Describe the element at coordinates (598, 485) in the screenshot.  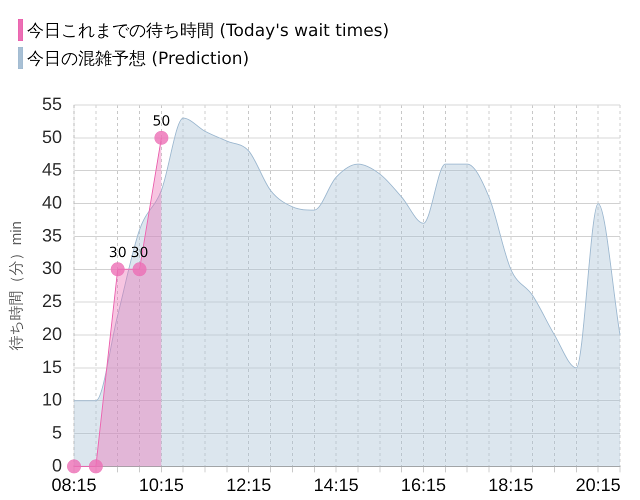
I see `x-tick-label: 20:15` at that location.